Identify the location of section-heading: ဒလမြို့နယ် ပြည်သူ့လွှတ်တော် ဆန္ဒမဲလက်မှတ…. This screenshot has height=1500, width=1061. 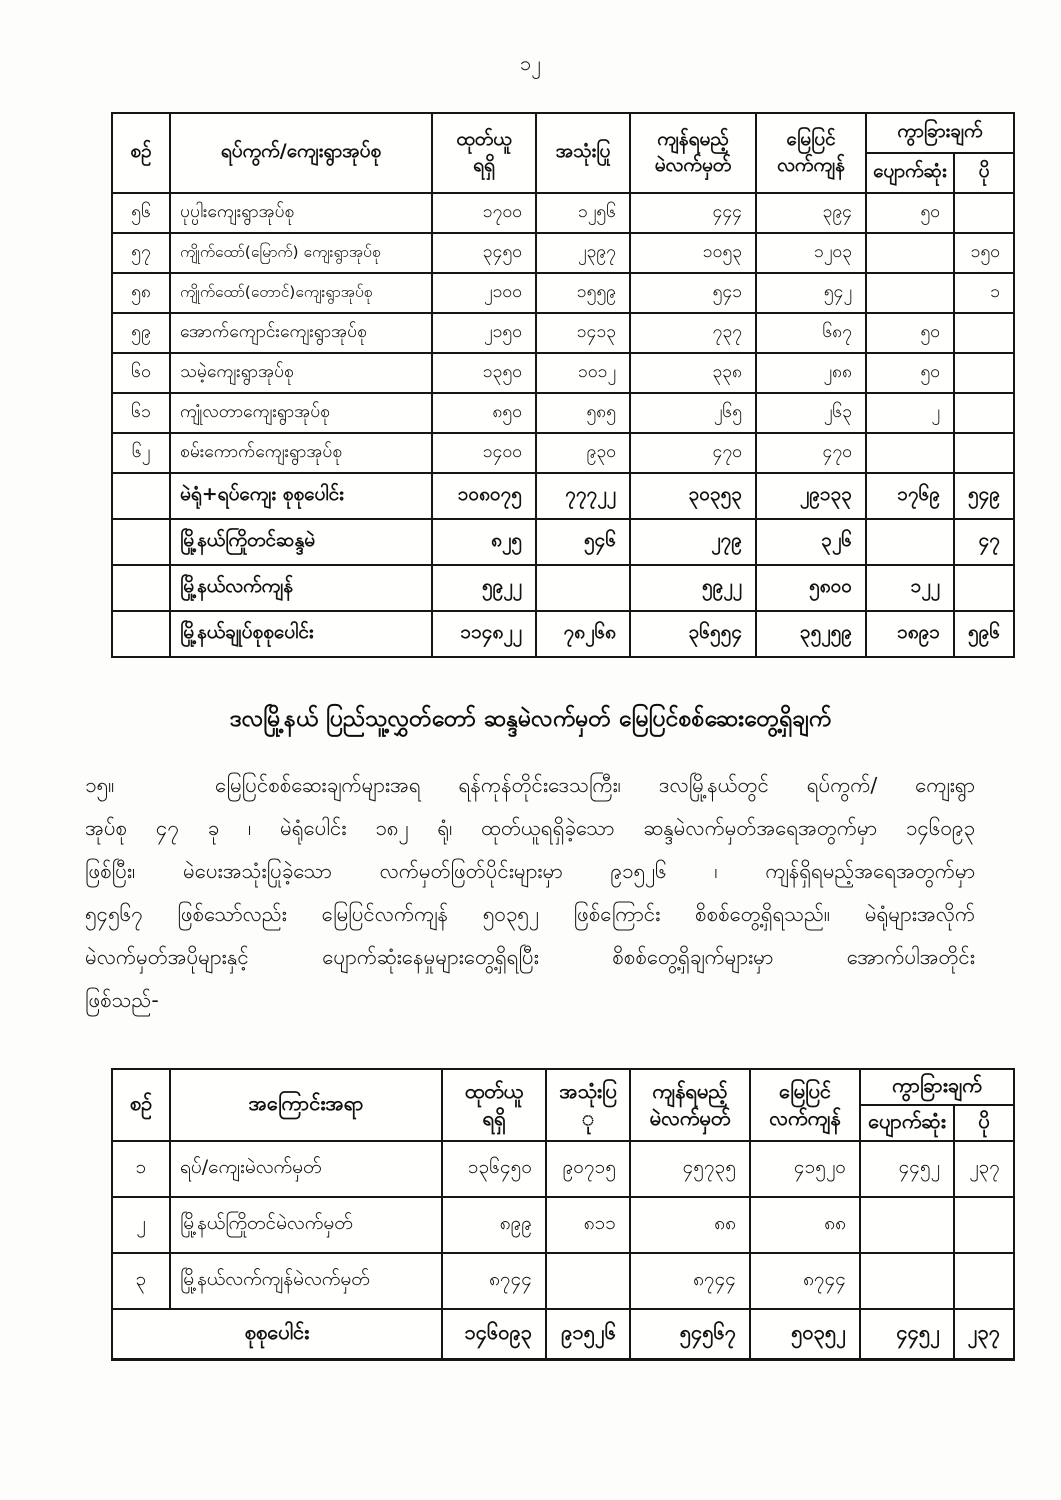
(530, 719).